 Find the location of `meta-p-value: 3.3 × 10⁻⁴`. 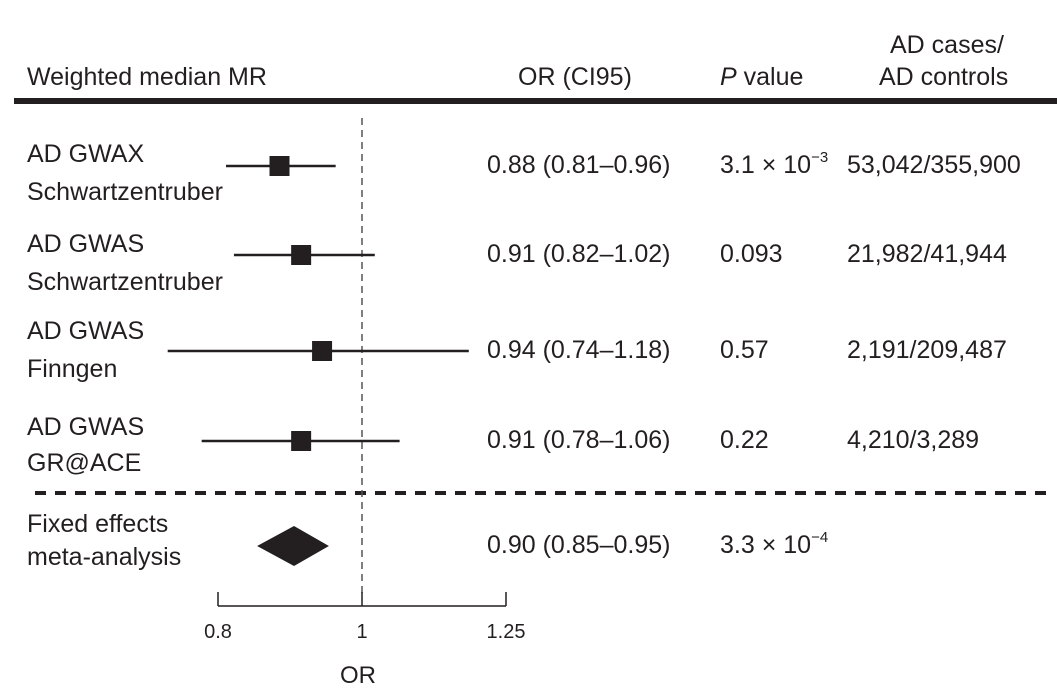

meta-p-value: 3.3 × 10⁻⁴ is located at coordinates (774, 544).